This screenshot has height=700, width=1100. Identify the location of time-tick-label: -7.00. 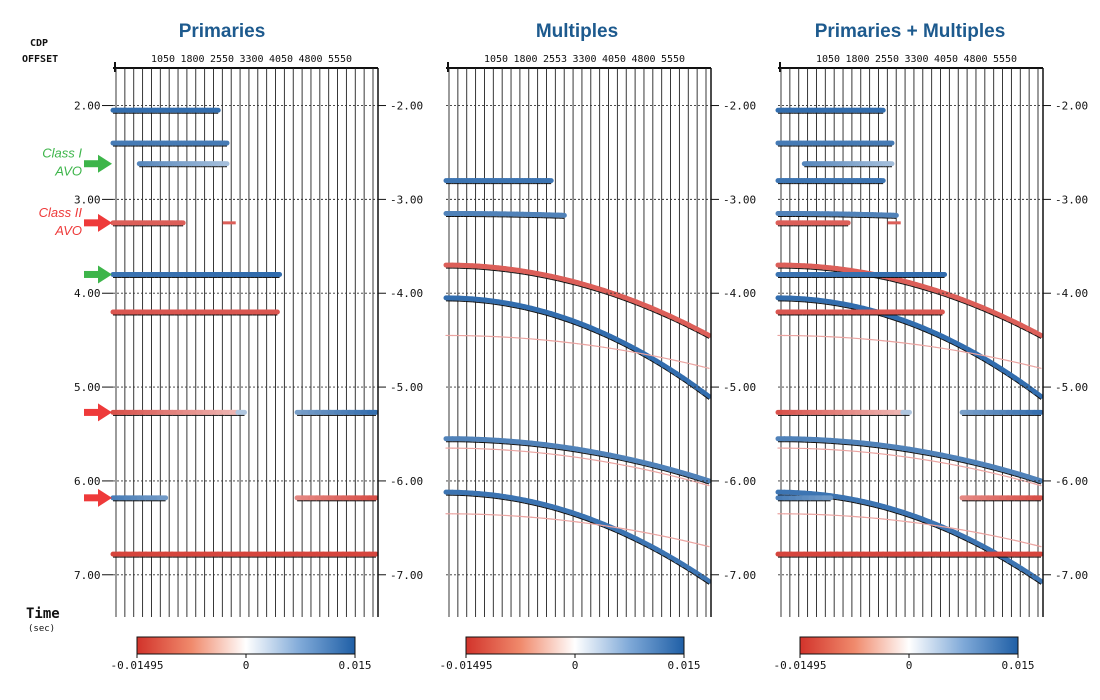
(406, 575).